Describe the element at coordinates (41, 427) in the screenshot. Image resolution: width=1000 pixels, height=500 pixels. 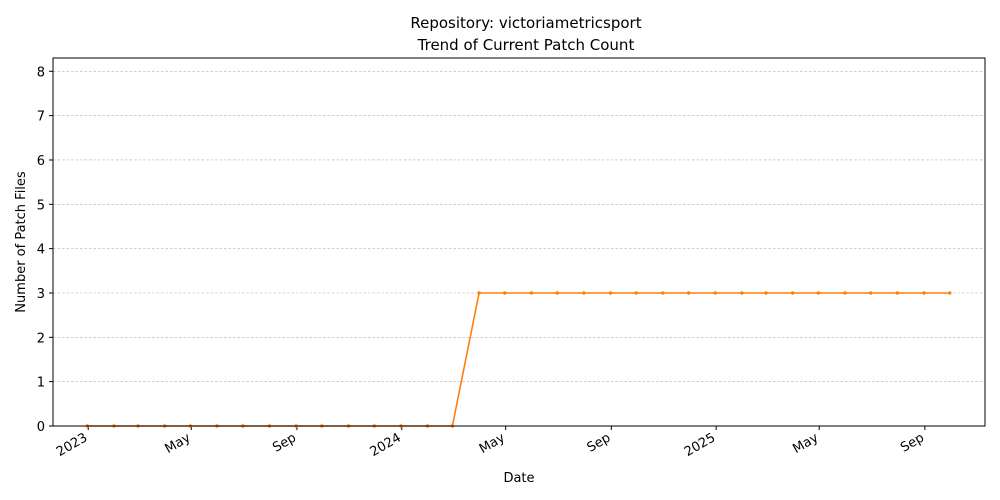
I see `y-tick-label: 0` at that location.